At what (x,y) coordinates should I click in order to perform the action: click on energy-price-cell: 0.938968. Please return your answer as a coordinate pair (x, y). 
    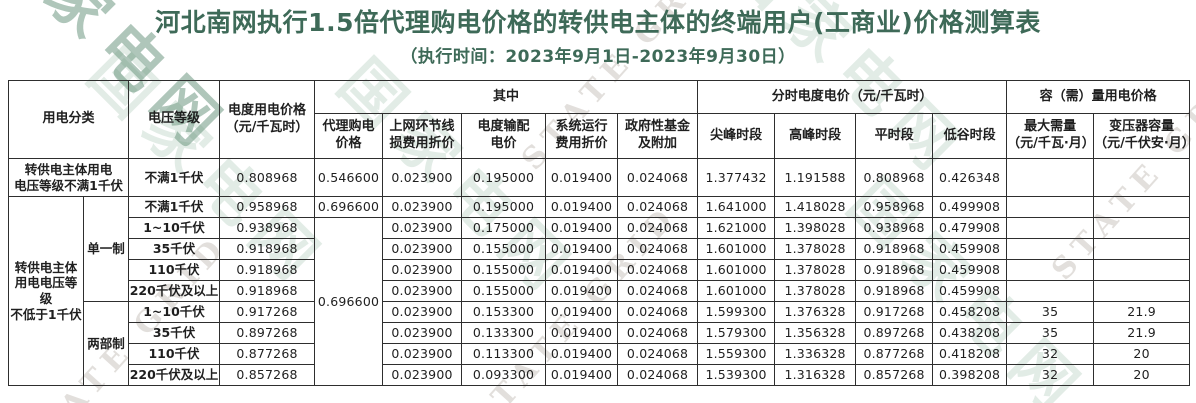
    Looking at the image, I should click on (267, 228).